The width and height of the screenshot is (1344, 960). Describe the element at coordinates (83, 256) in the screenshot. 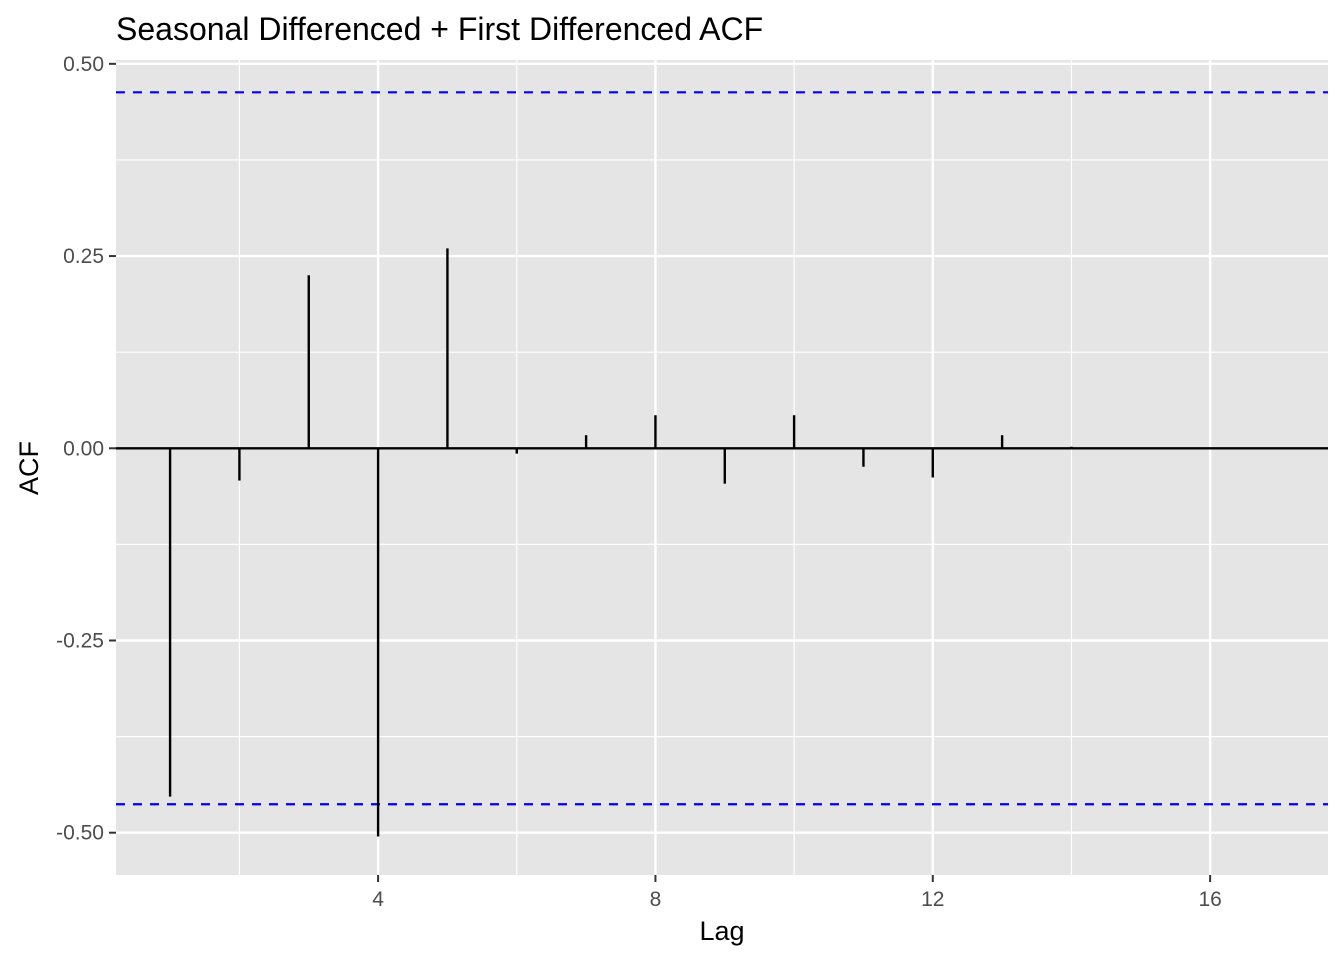

I see `y-tick-label: 0.25` at that location.